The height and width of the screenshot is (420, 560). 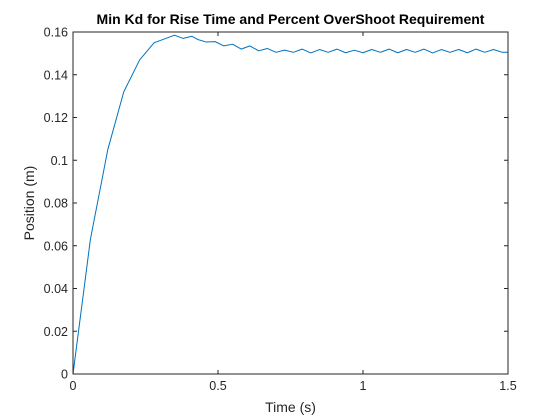 I want to click on y-tick-label: 0.06, so click(x=56, y=246).